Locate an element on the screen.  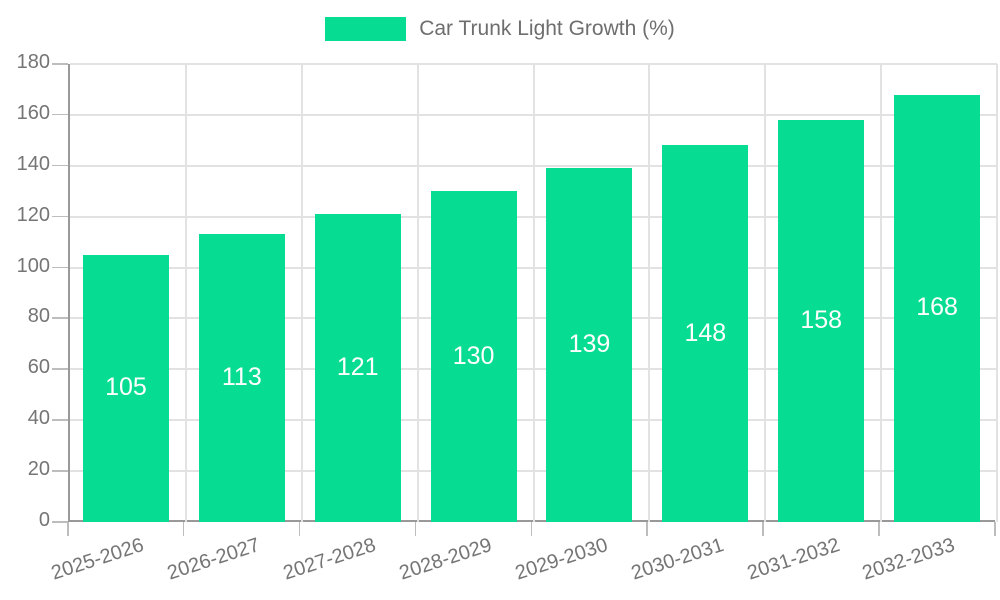
y-axis-tick-label: 140 is located at coordinates (33, 163).